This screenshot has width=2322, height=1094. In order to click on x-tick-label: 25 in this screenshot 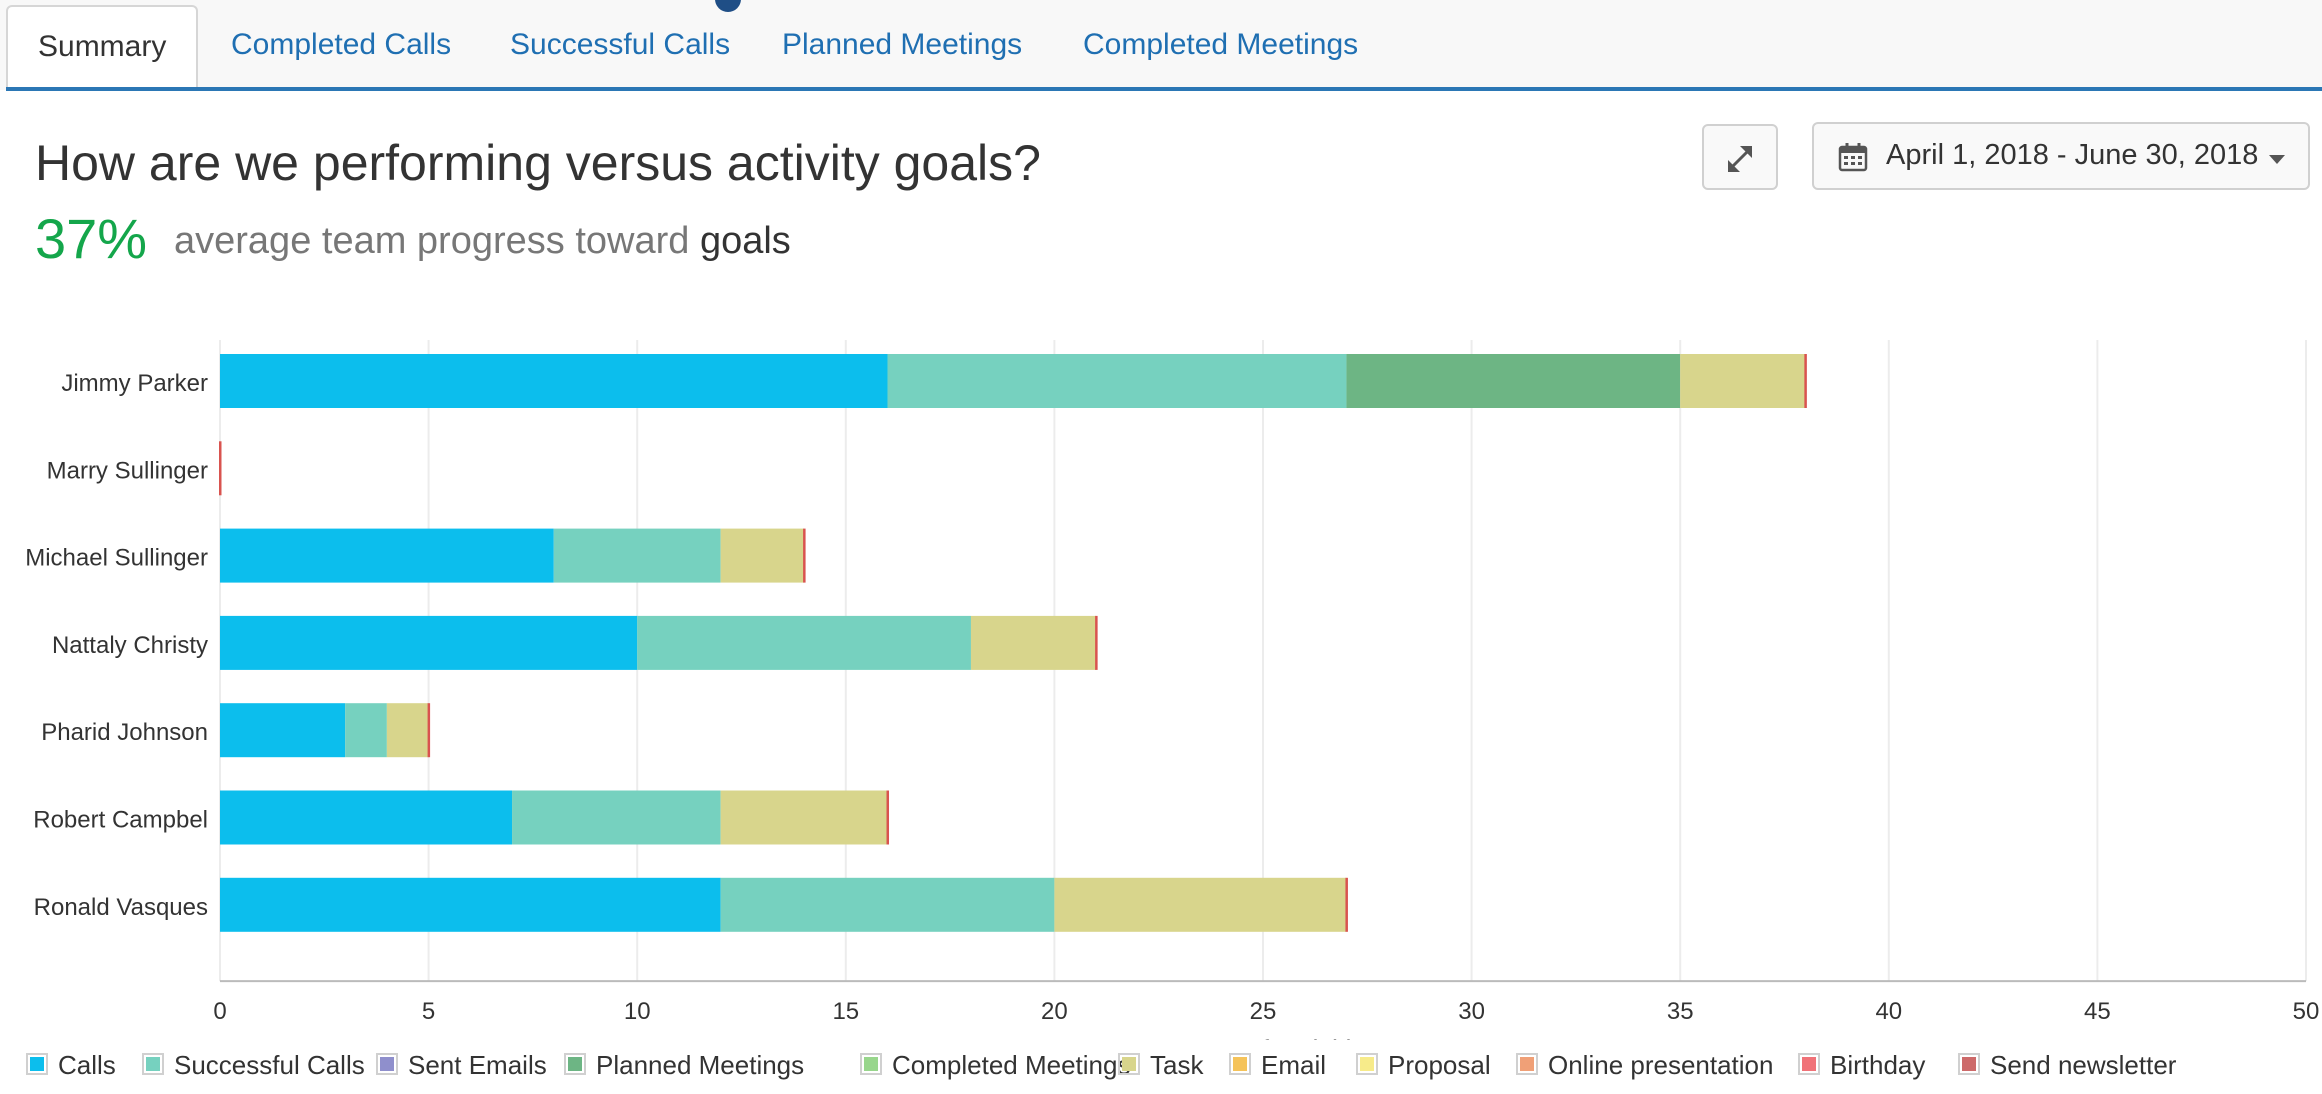, I will do `click(1263, 1011)`.